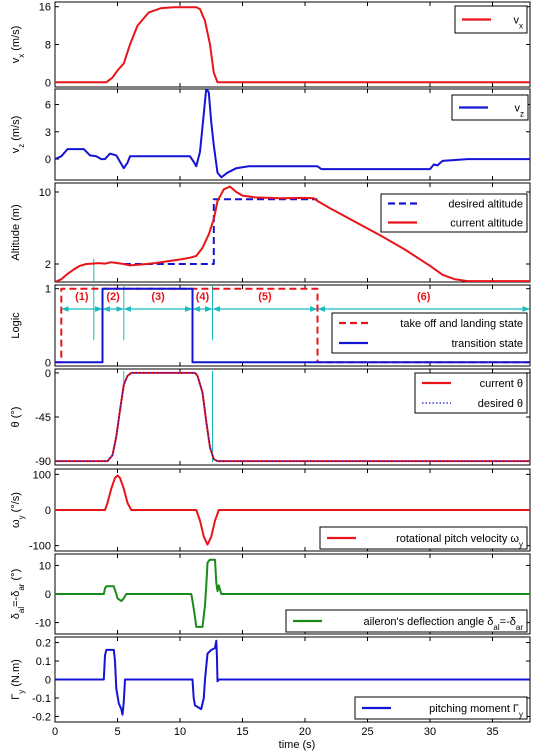  What do you see at coordinates (500, 404) in the screenshot?
I see `legend-label: desired θ` at bounding box center [500, 404].